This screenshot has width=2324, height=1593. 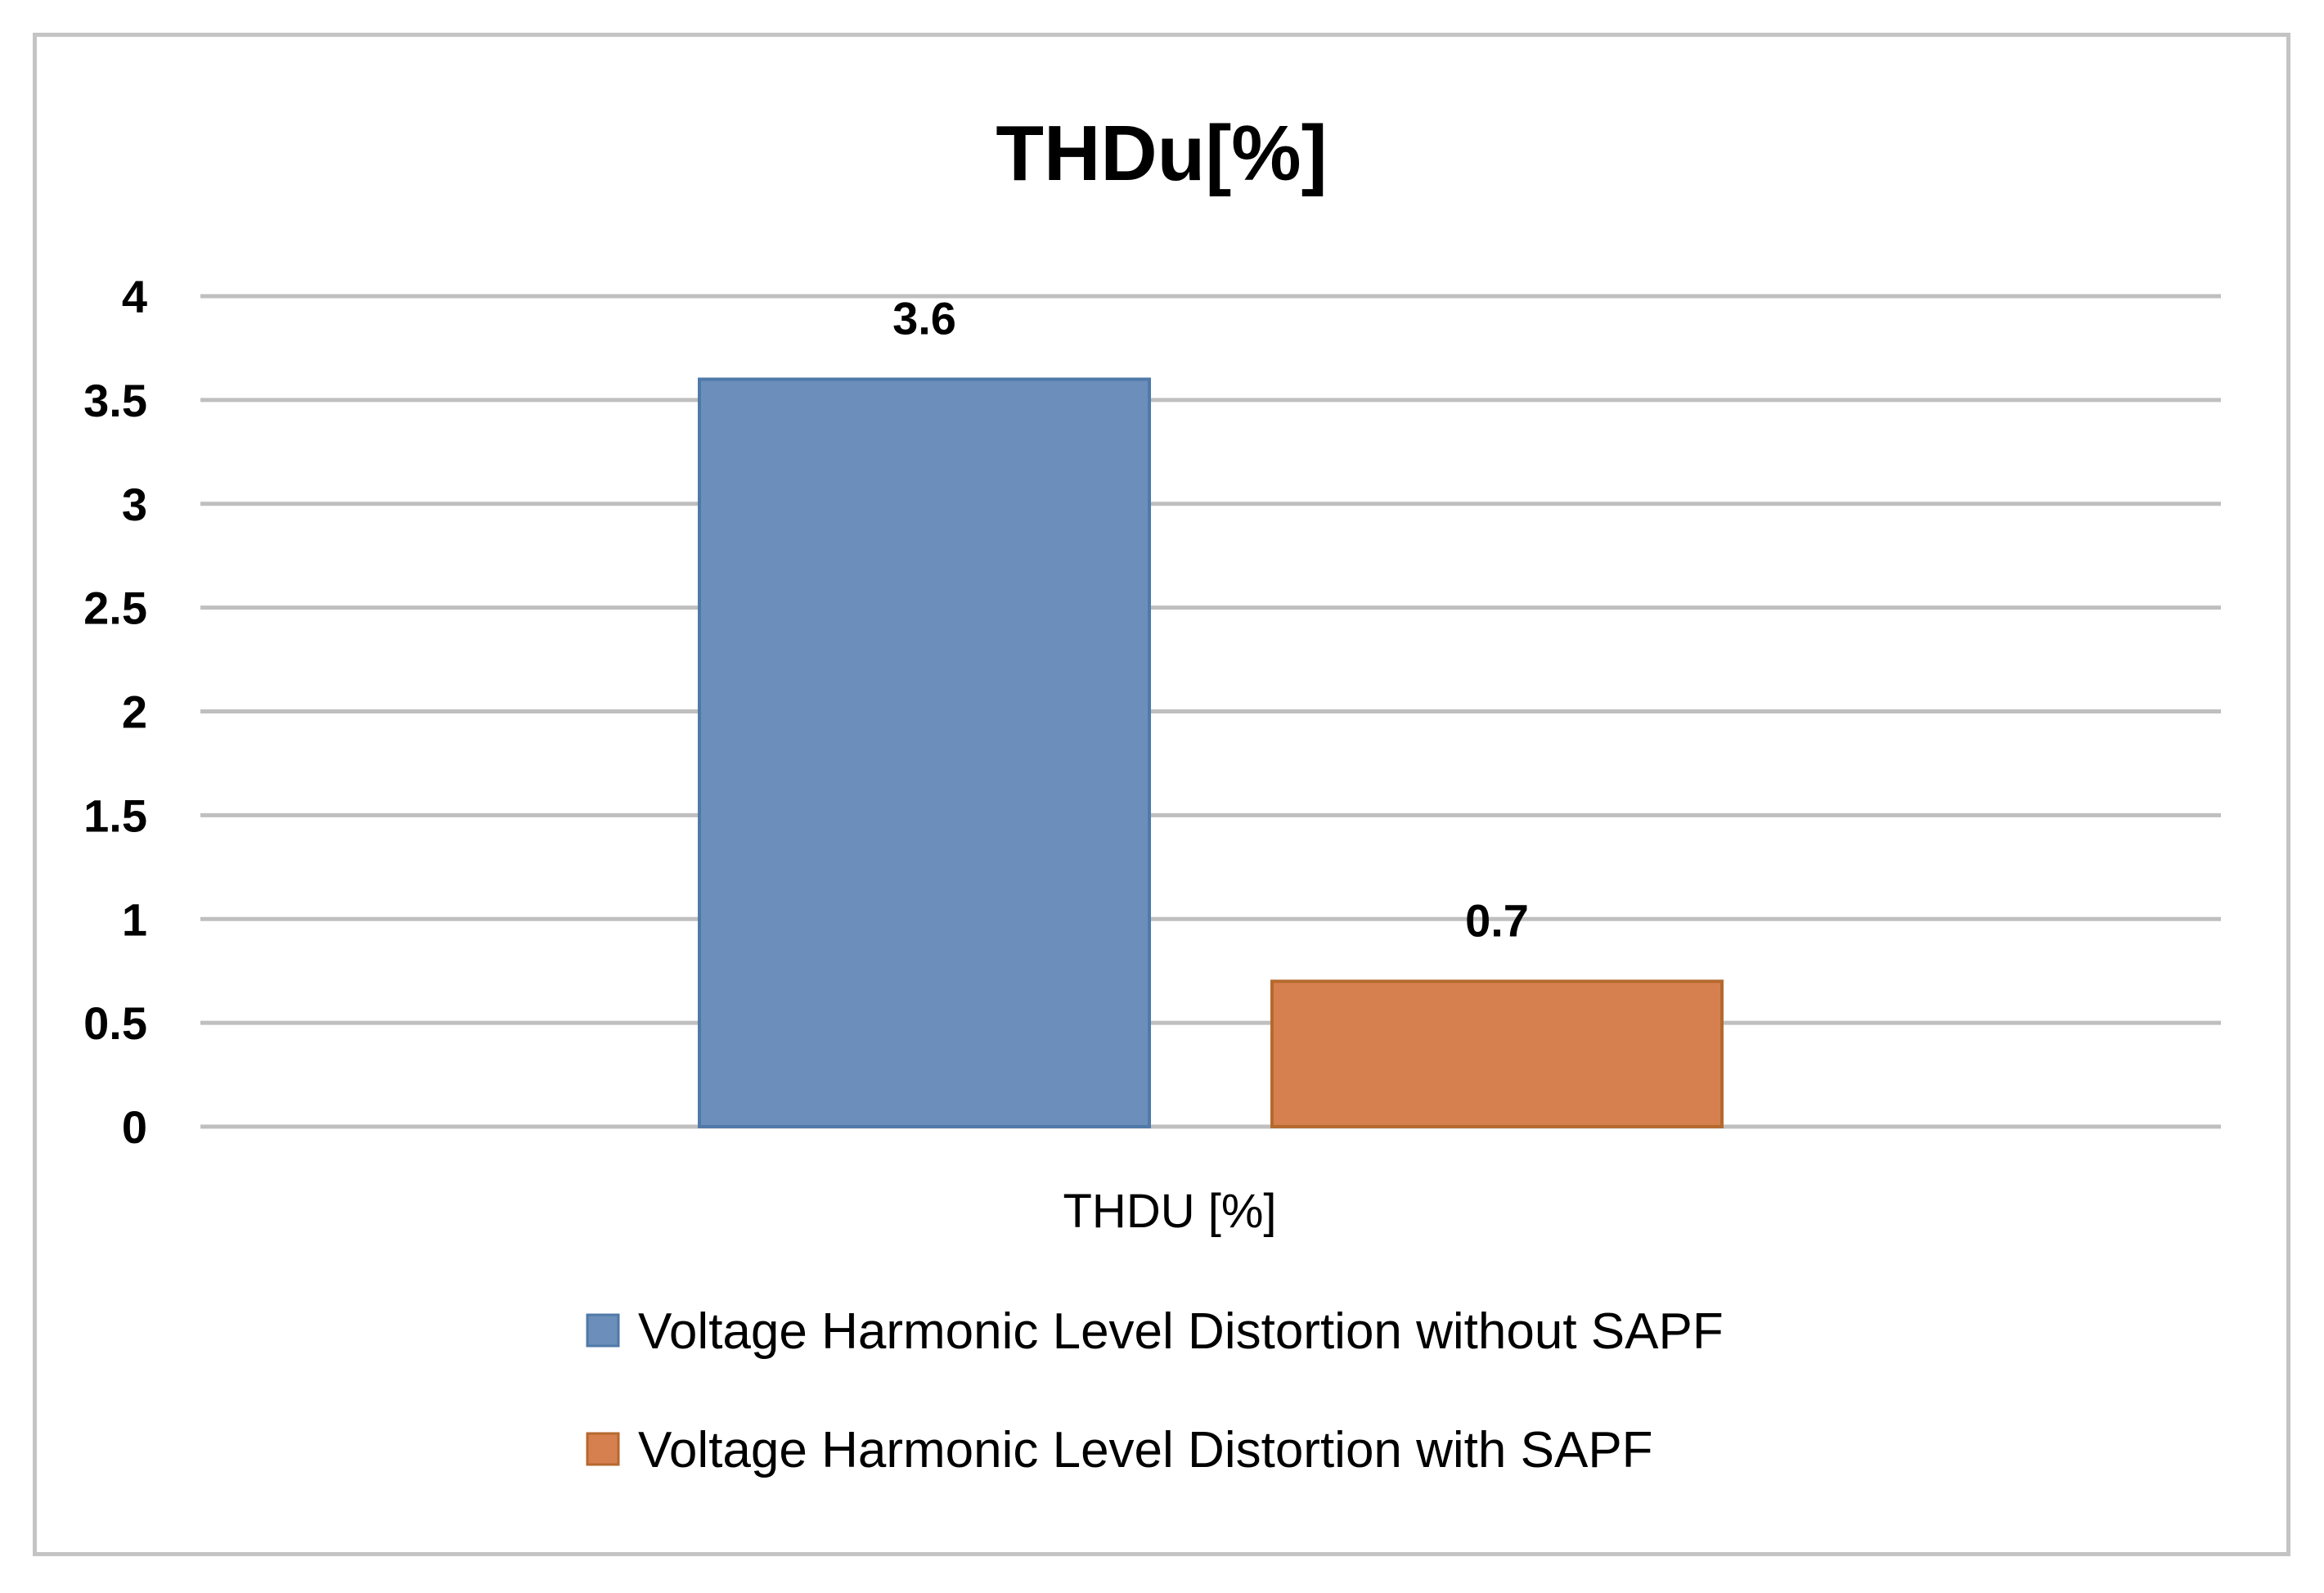 I want to click on chart-title: THDu[%], so click(x=1161, y=153).